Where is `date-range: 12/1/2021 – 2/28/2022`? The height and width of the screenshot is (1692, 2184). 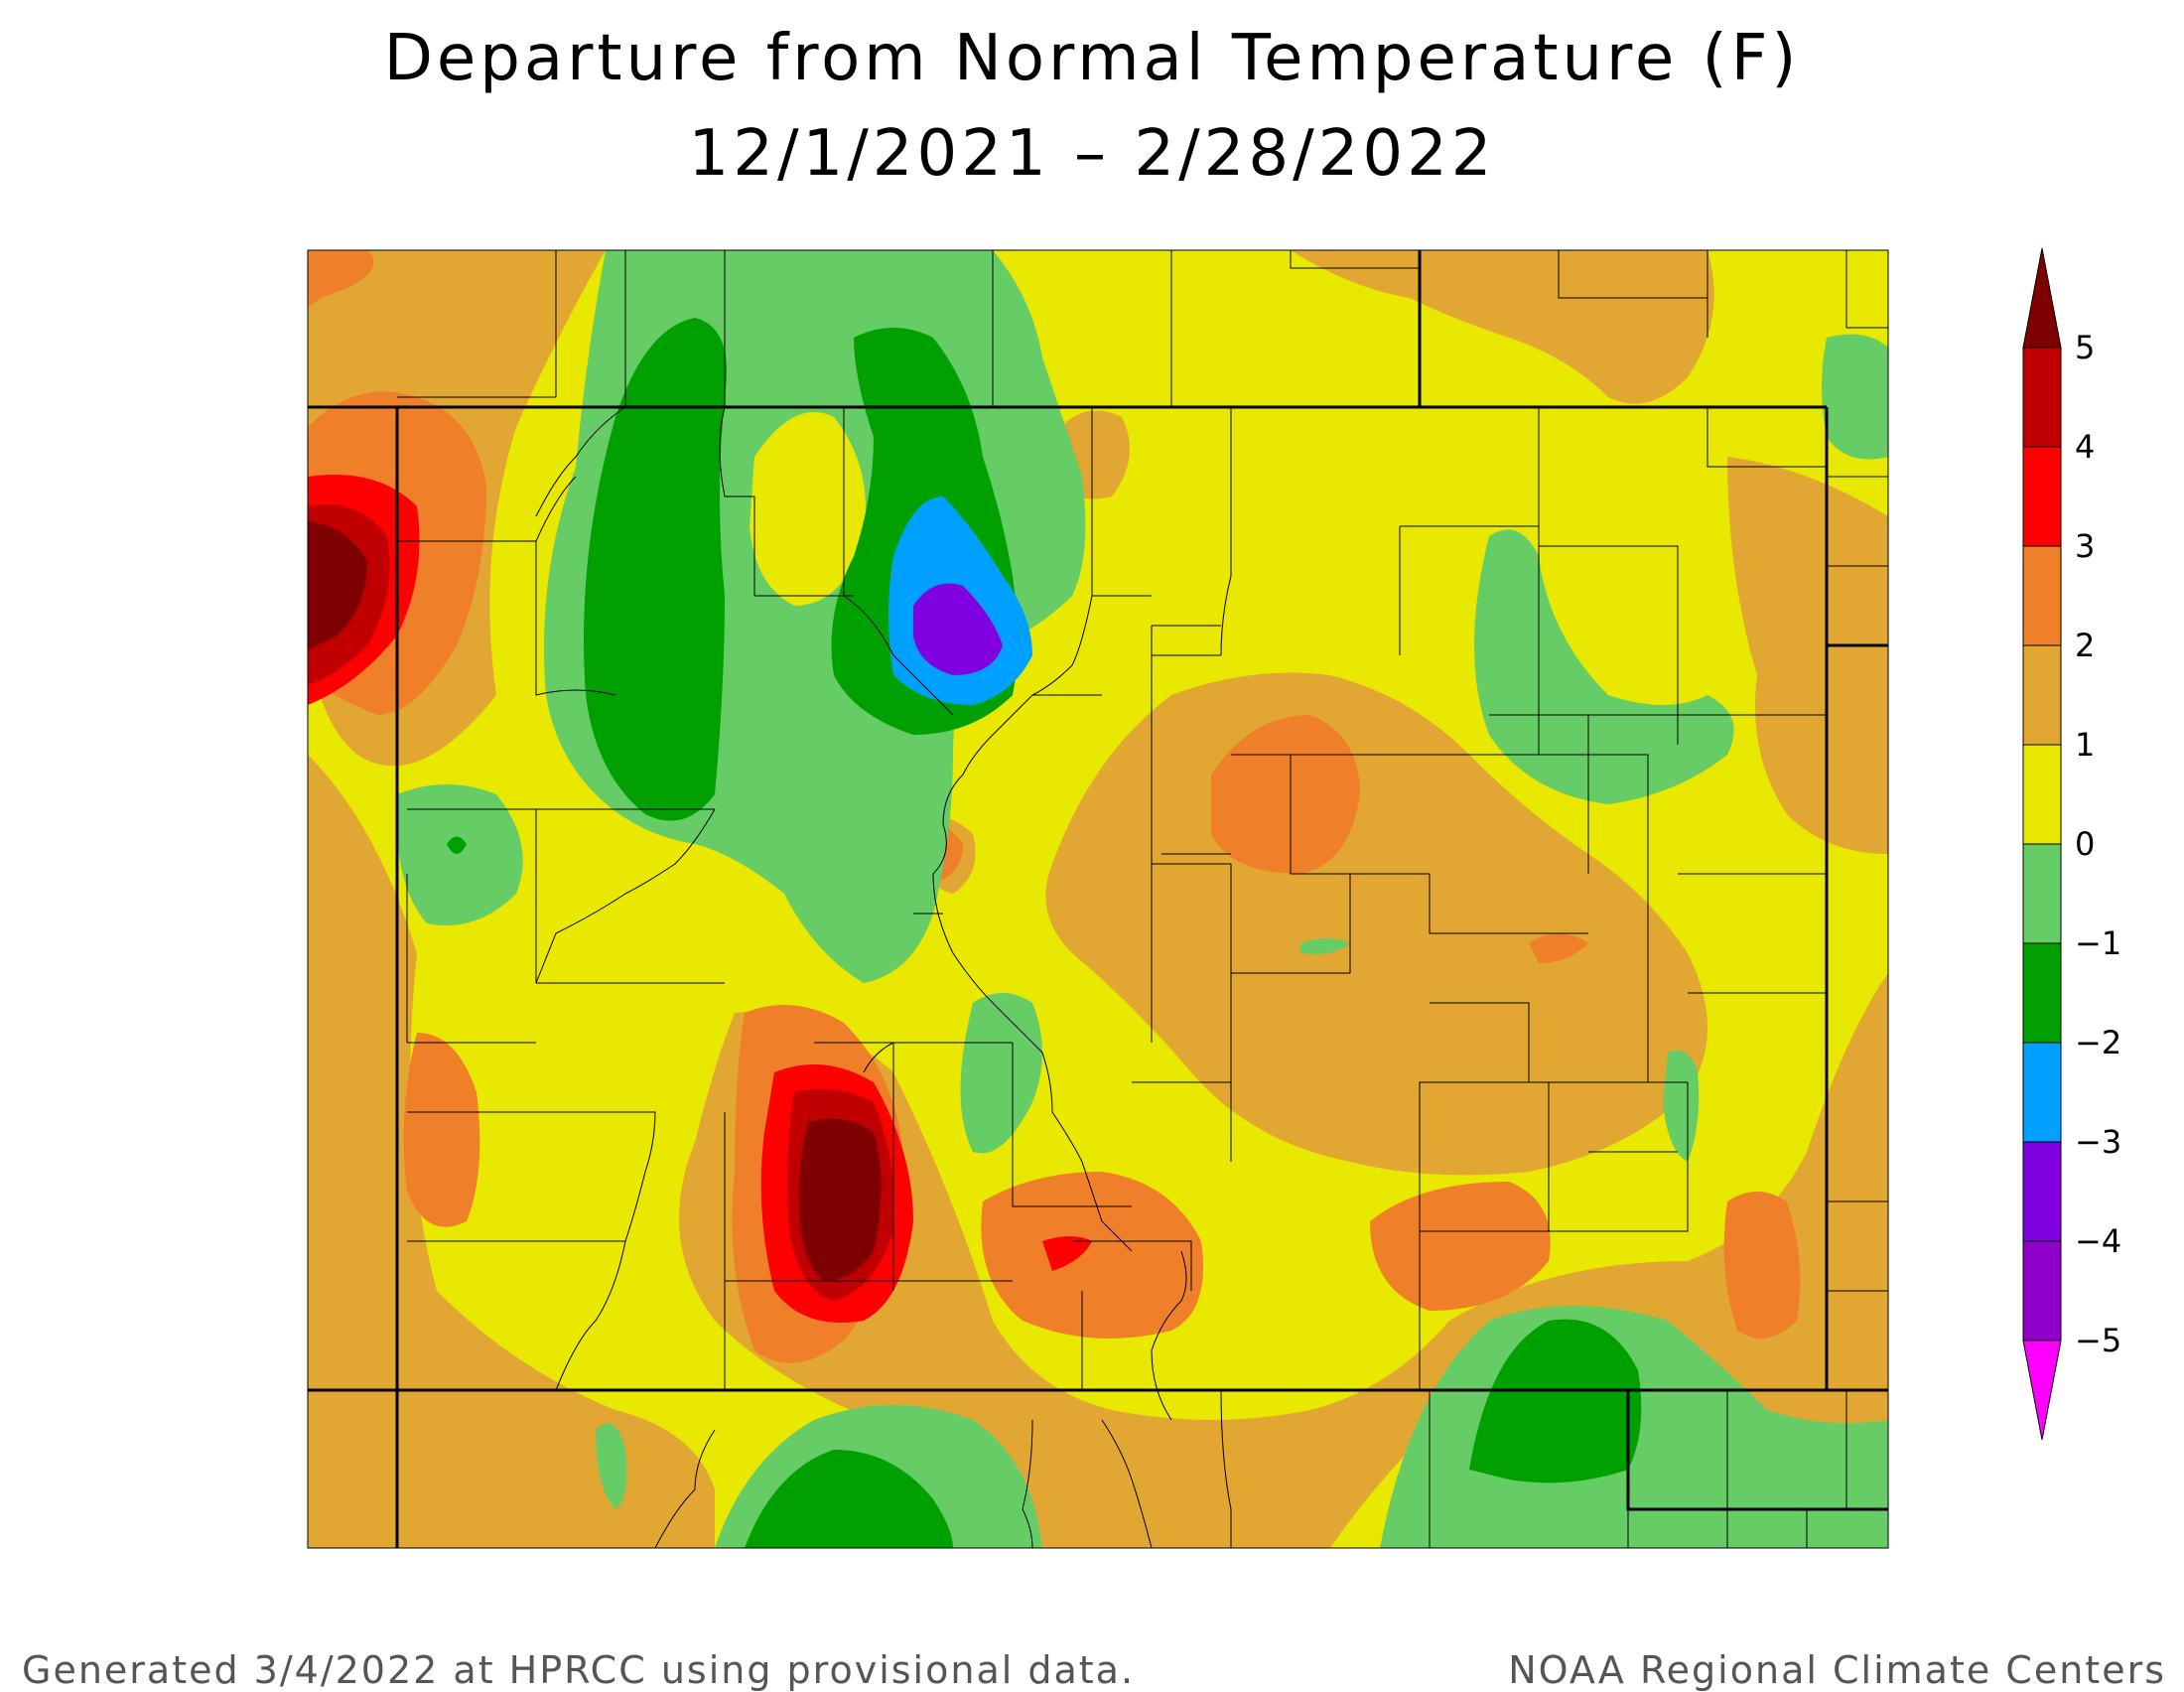
date-range: 12/1/2021 – 2/28/2022 is located at coordinates (1092, 154).